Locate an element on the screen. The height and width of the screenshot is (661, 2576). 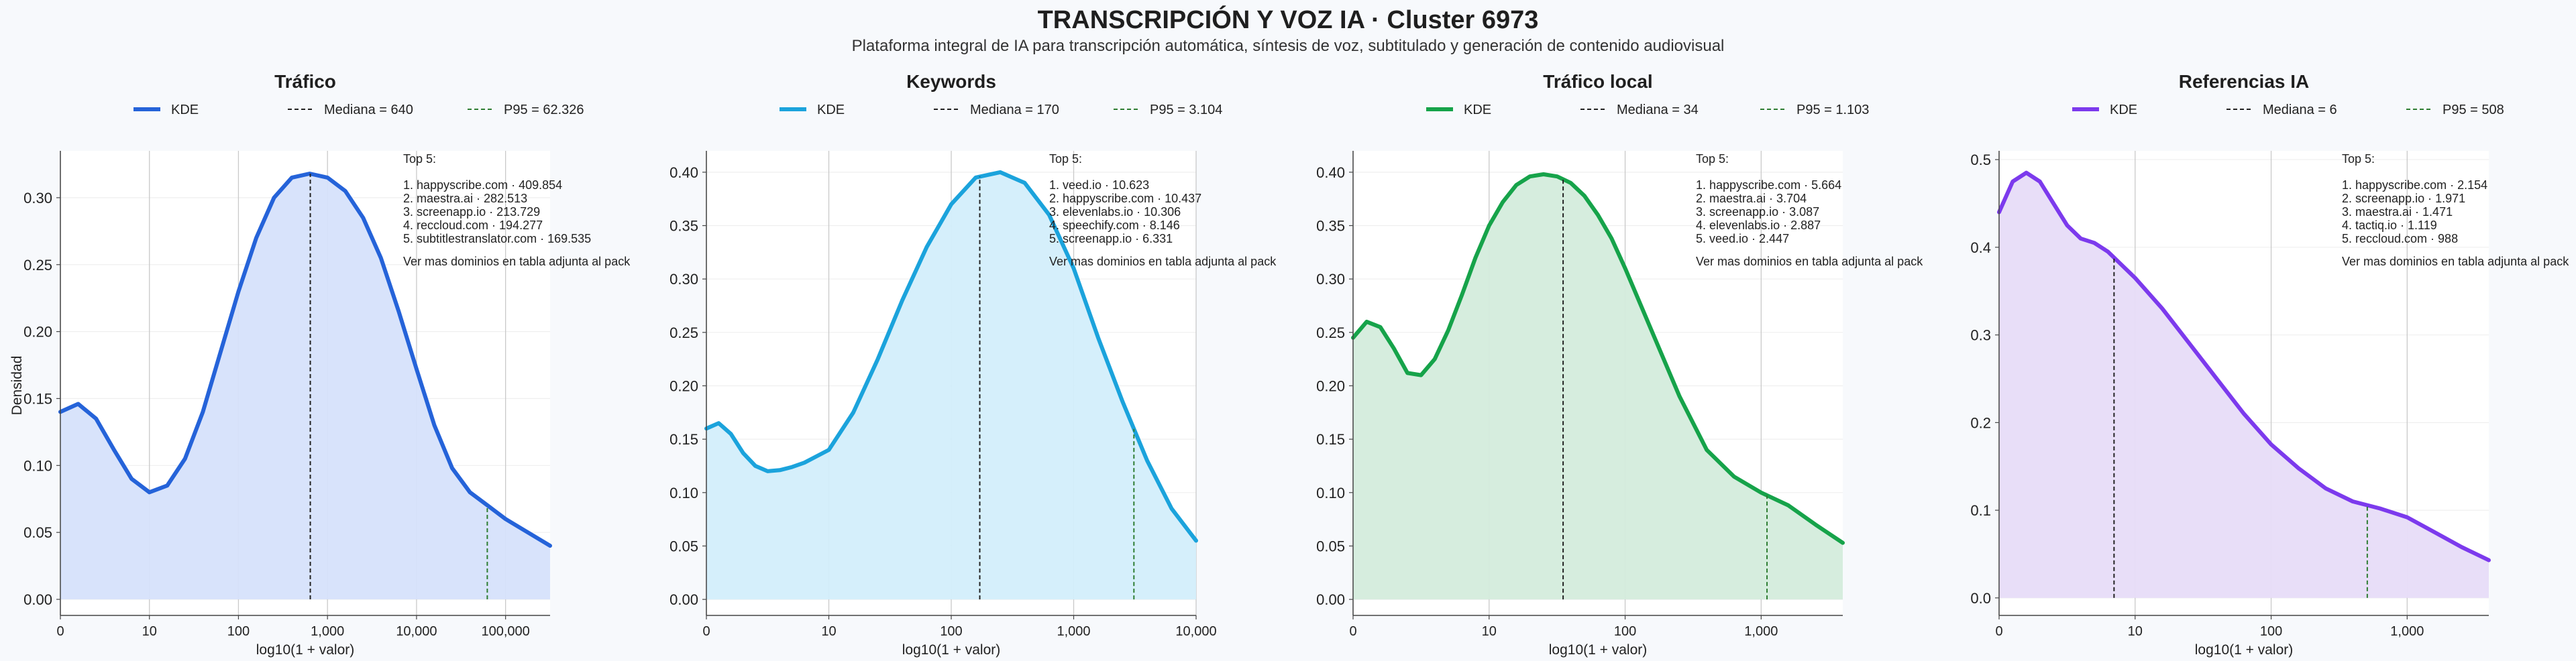
annotation-line: 2. maestra.ai · 3.704 is located at coordinates (1751, 198).